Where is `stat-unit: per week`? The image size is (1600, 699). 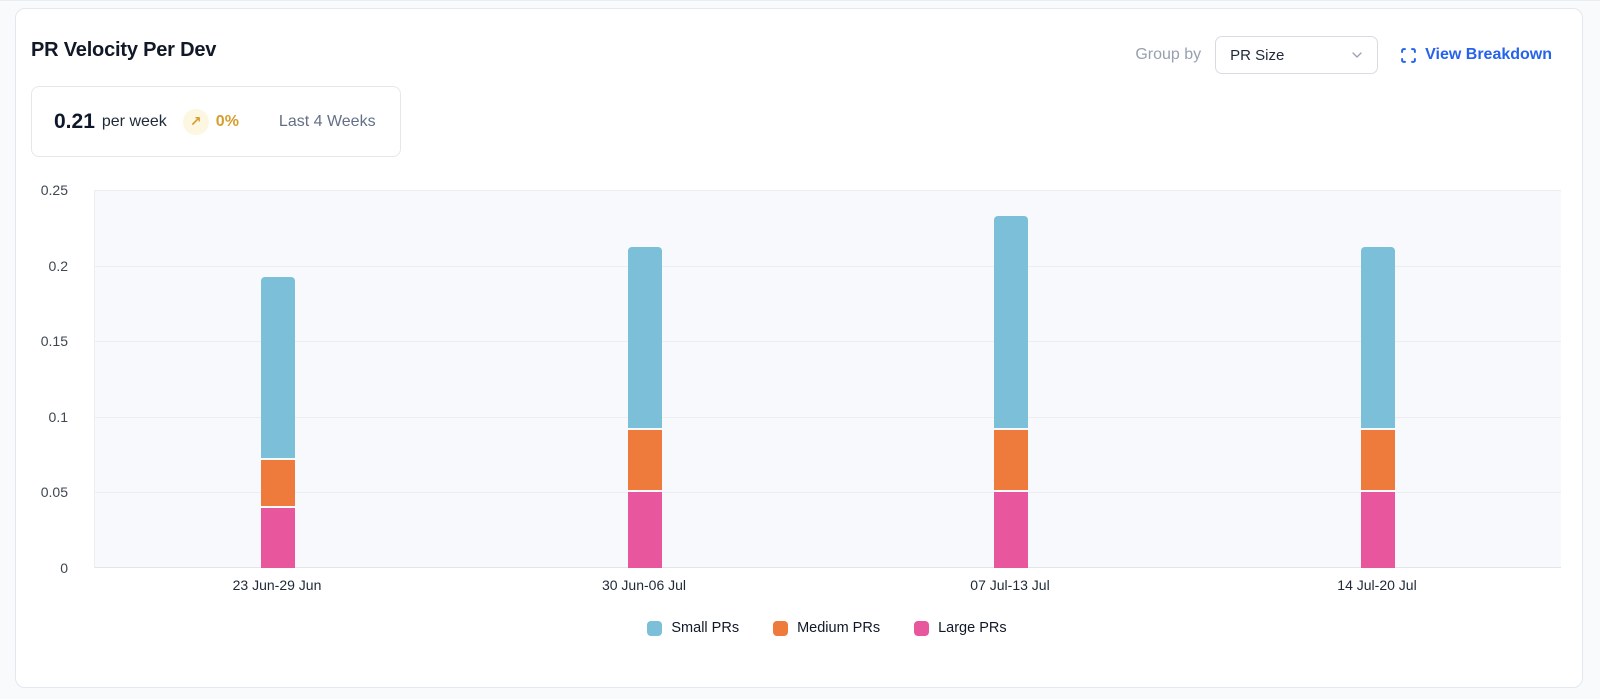 stat-unit: per week is located at coordinates (134, 121).